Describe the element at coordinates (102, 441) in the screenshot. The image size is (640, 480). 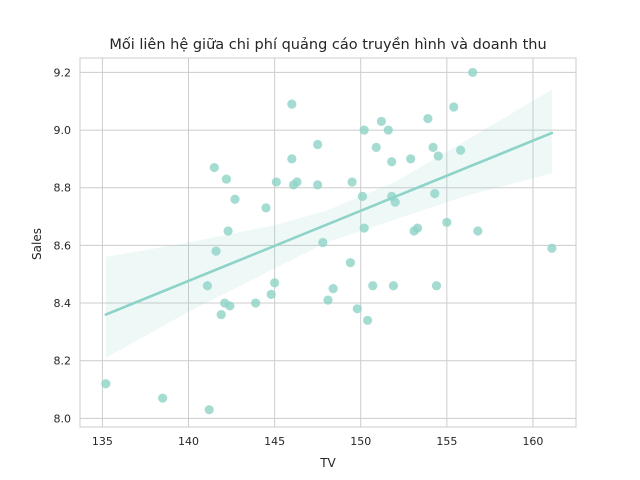
I see `x-tick-label: 135` at that location.